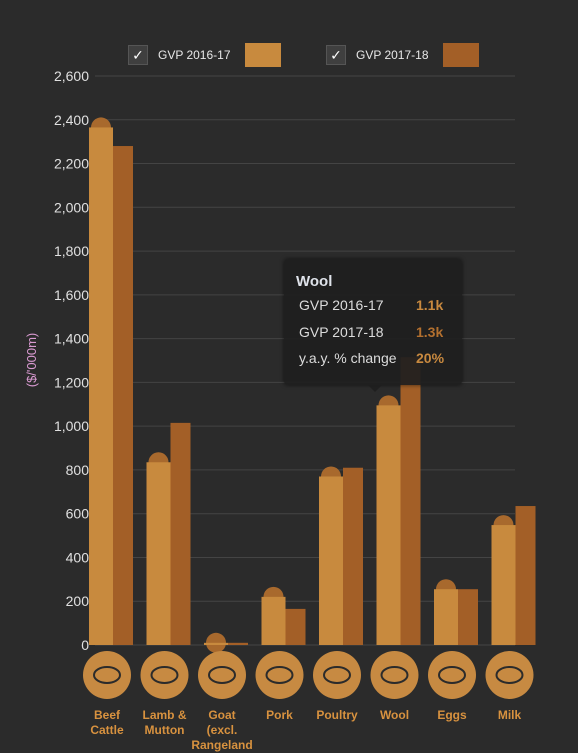 This screenshot has width=578, height=753. I want to click on y-tick-label: 2,600, so click(71, 76).